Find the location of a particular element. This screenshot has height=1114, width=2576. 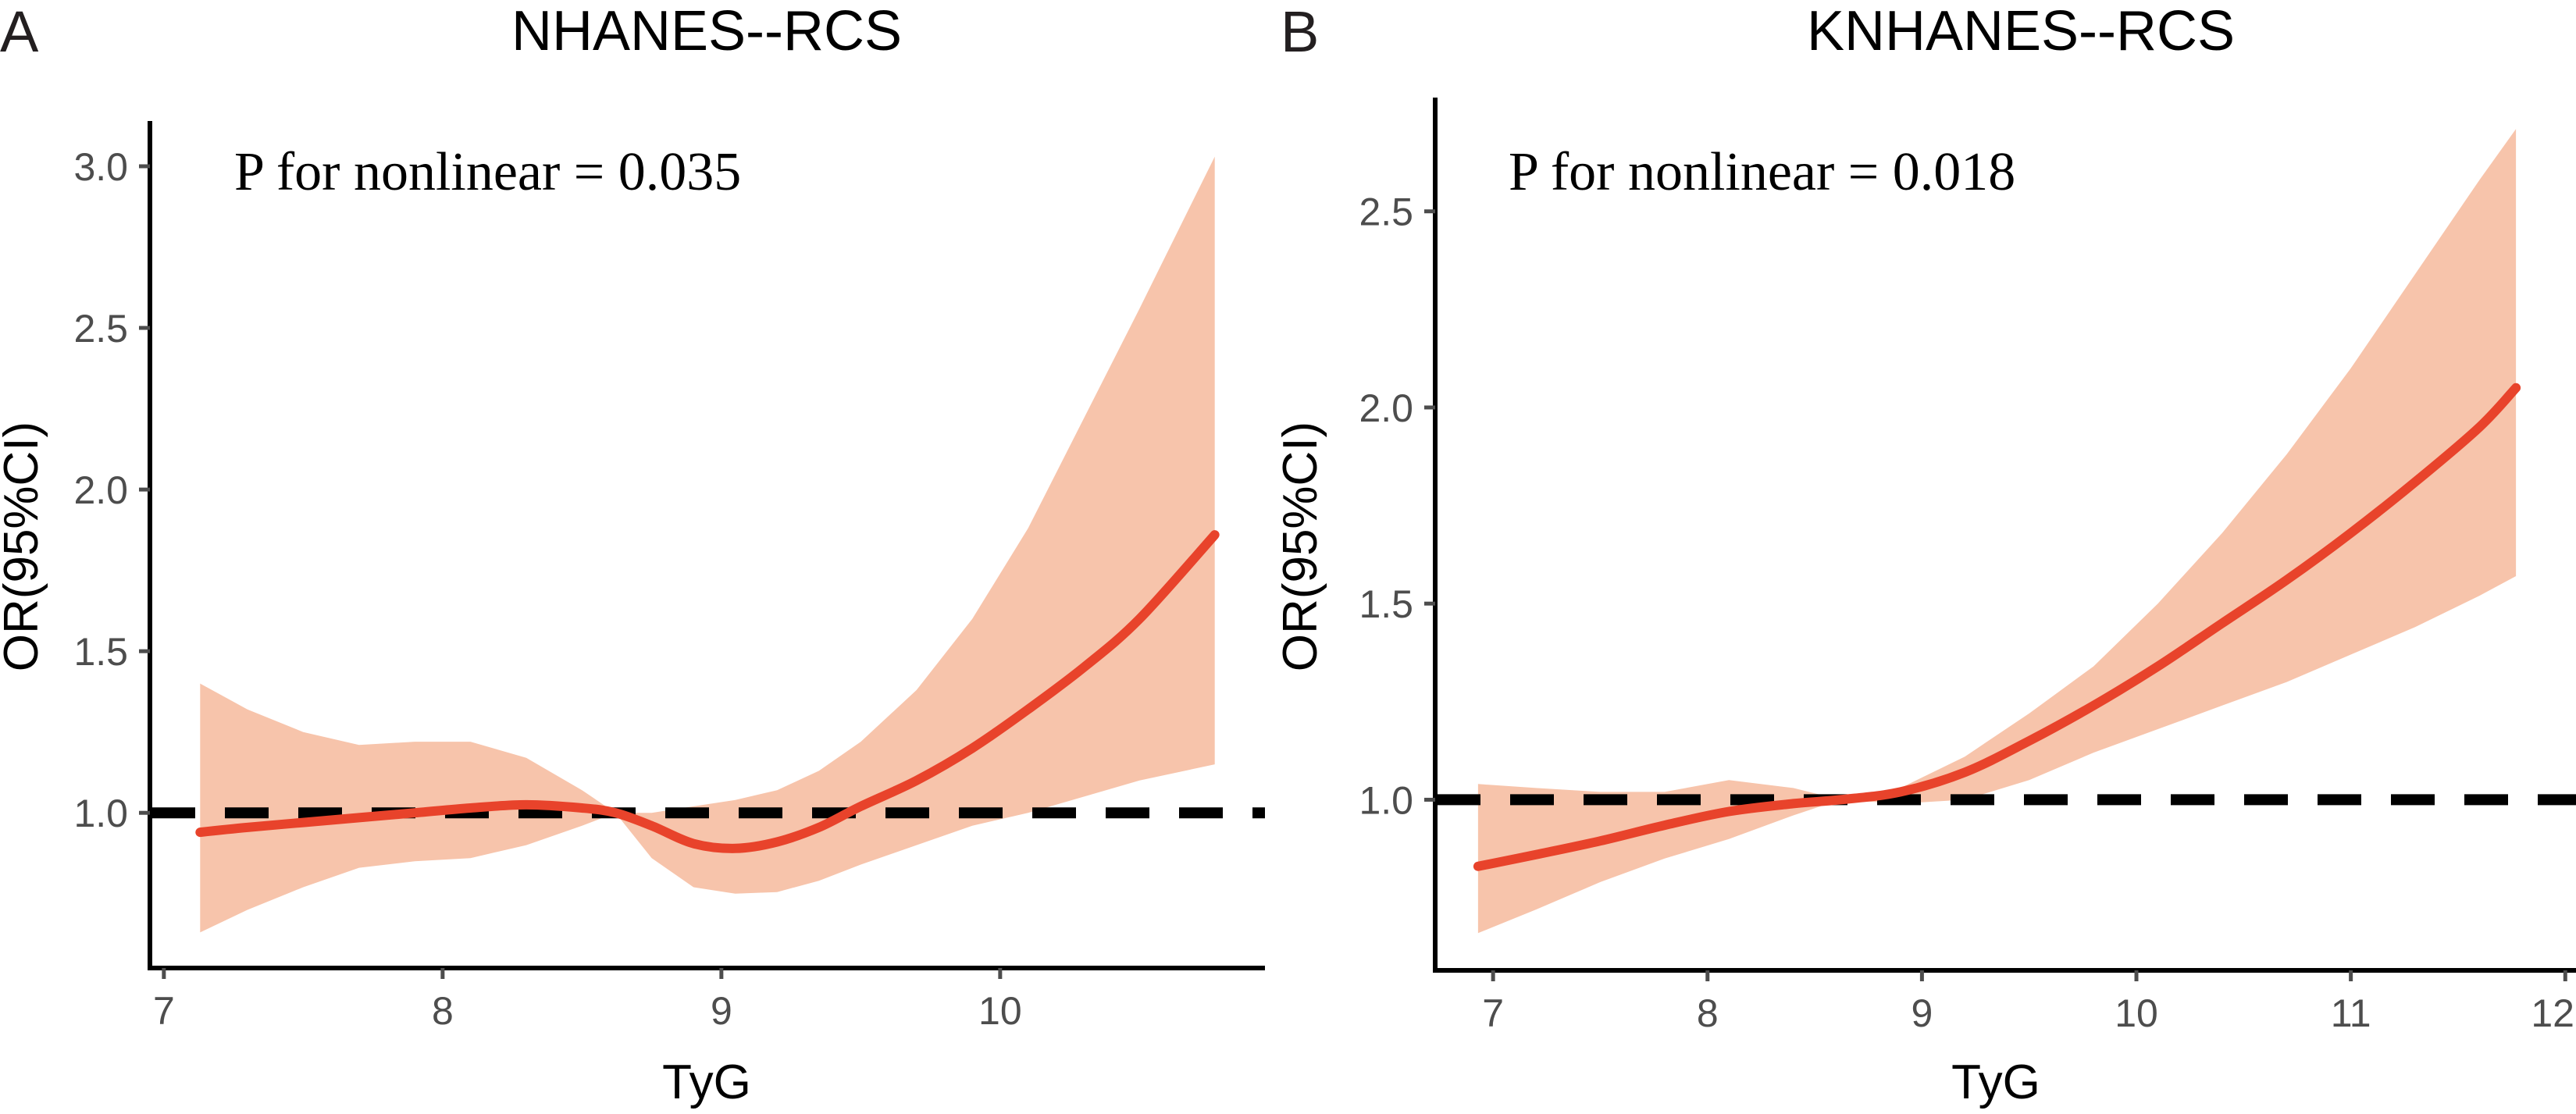

panel-b-y-label: OR(95%CI) is located at coordinates (1300, 546).